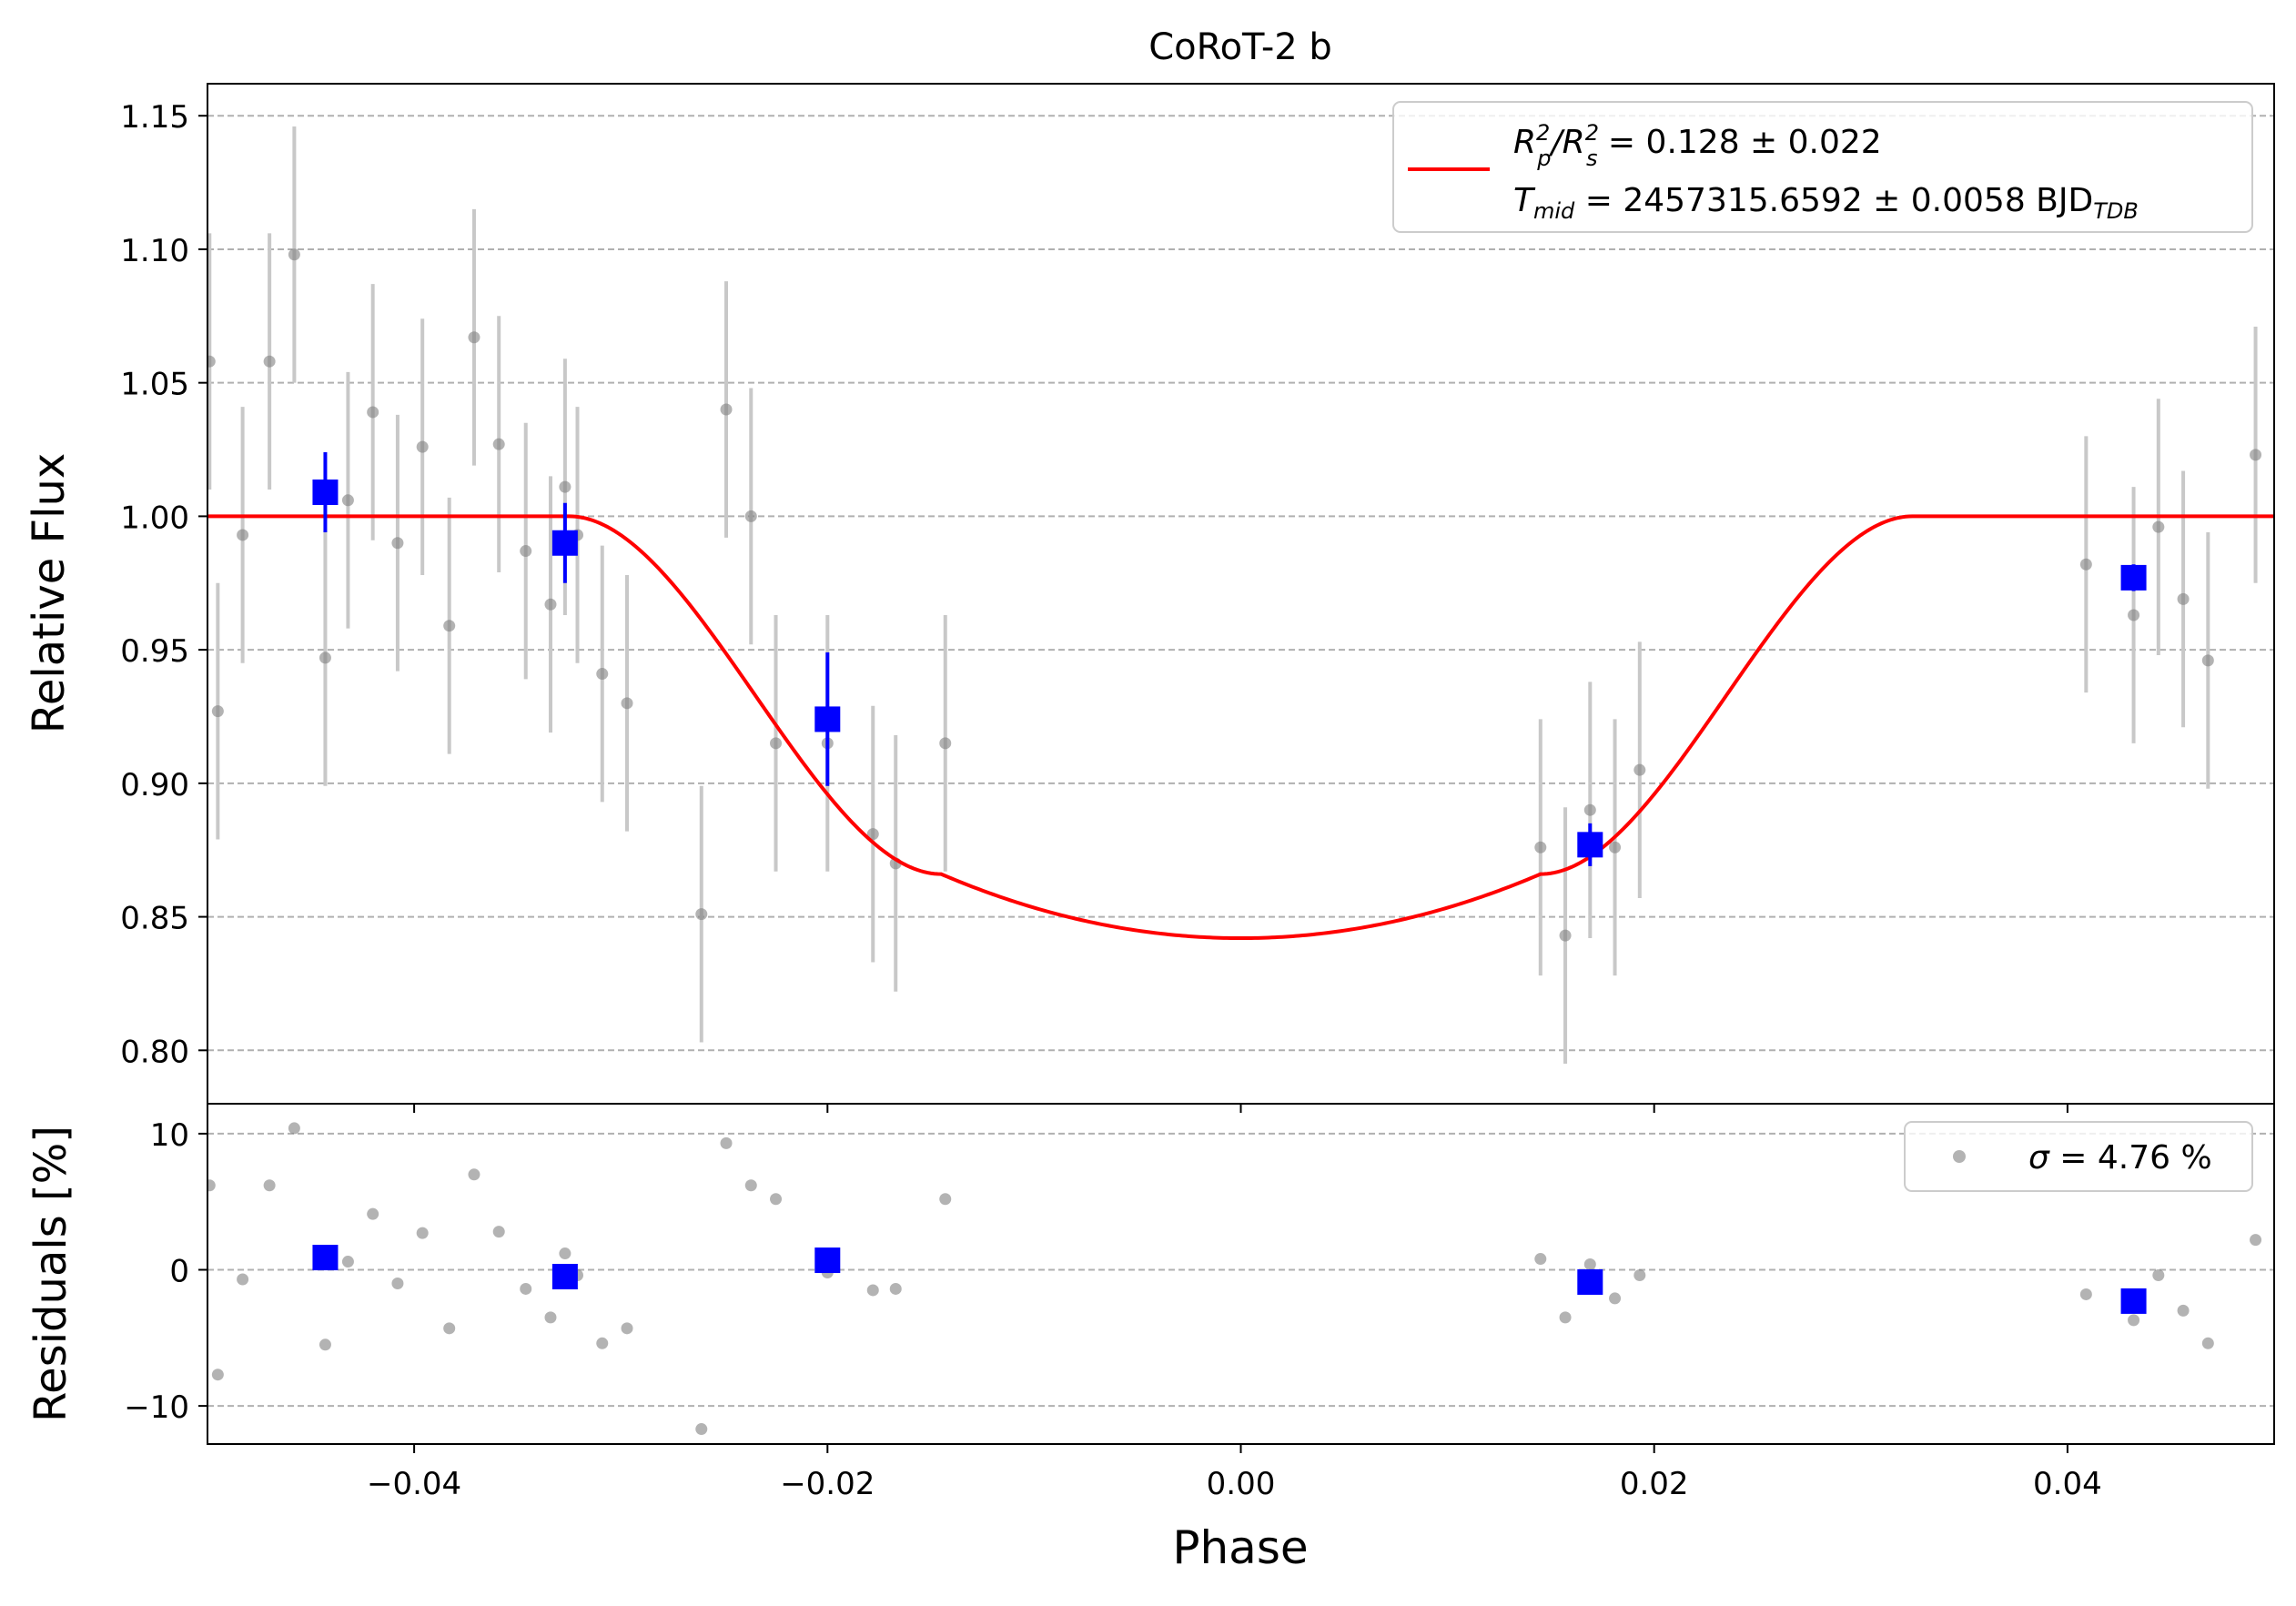 Image resolution: width=2296 pixels, height=1606 pixels. Describe the element at coordinates (1826, 203) in the screenshot. I see `legend-tmid-label: Tmid = 2457315.6592 ± 0.0058 BJDTDB` at that location.